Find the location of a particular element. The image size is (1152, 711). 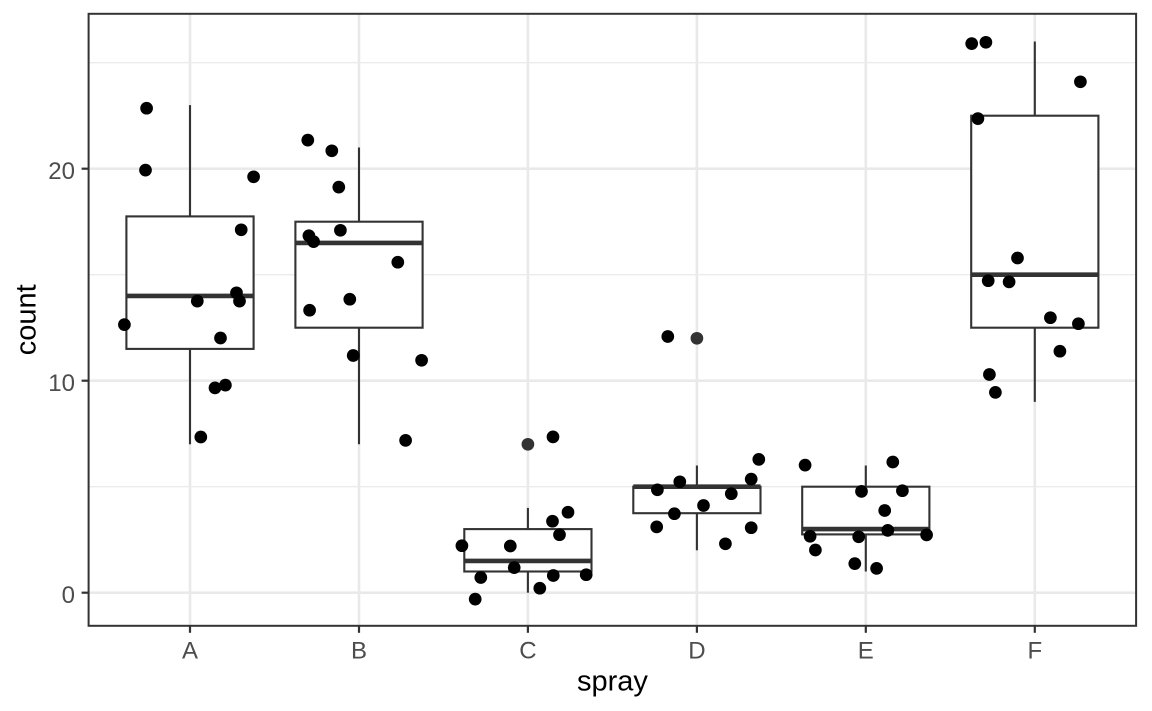

svg-text: A is located at coordinates (190, 651).